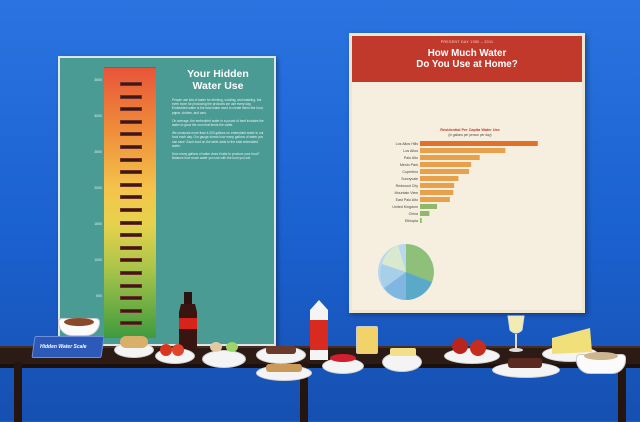  I want to click on chart-subtitle: (in gallons per person per day), so click(470, 135).